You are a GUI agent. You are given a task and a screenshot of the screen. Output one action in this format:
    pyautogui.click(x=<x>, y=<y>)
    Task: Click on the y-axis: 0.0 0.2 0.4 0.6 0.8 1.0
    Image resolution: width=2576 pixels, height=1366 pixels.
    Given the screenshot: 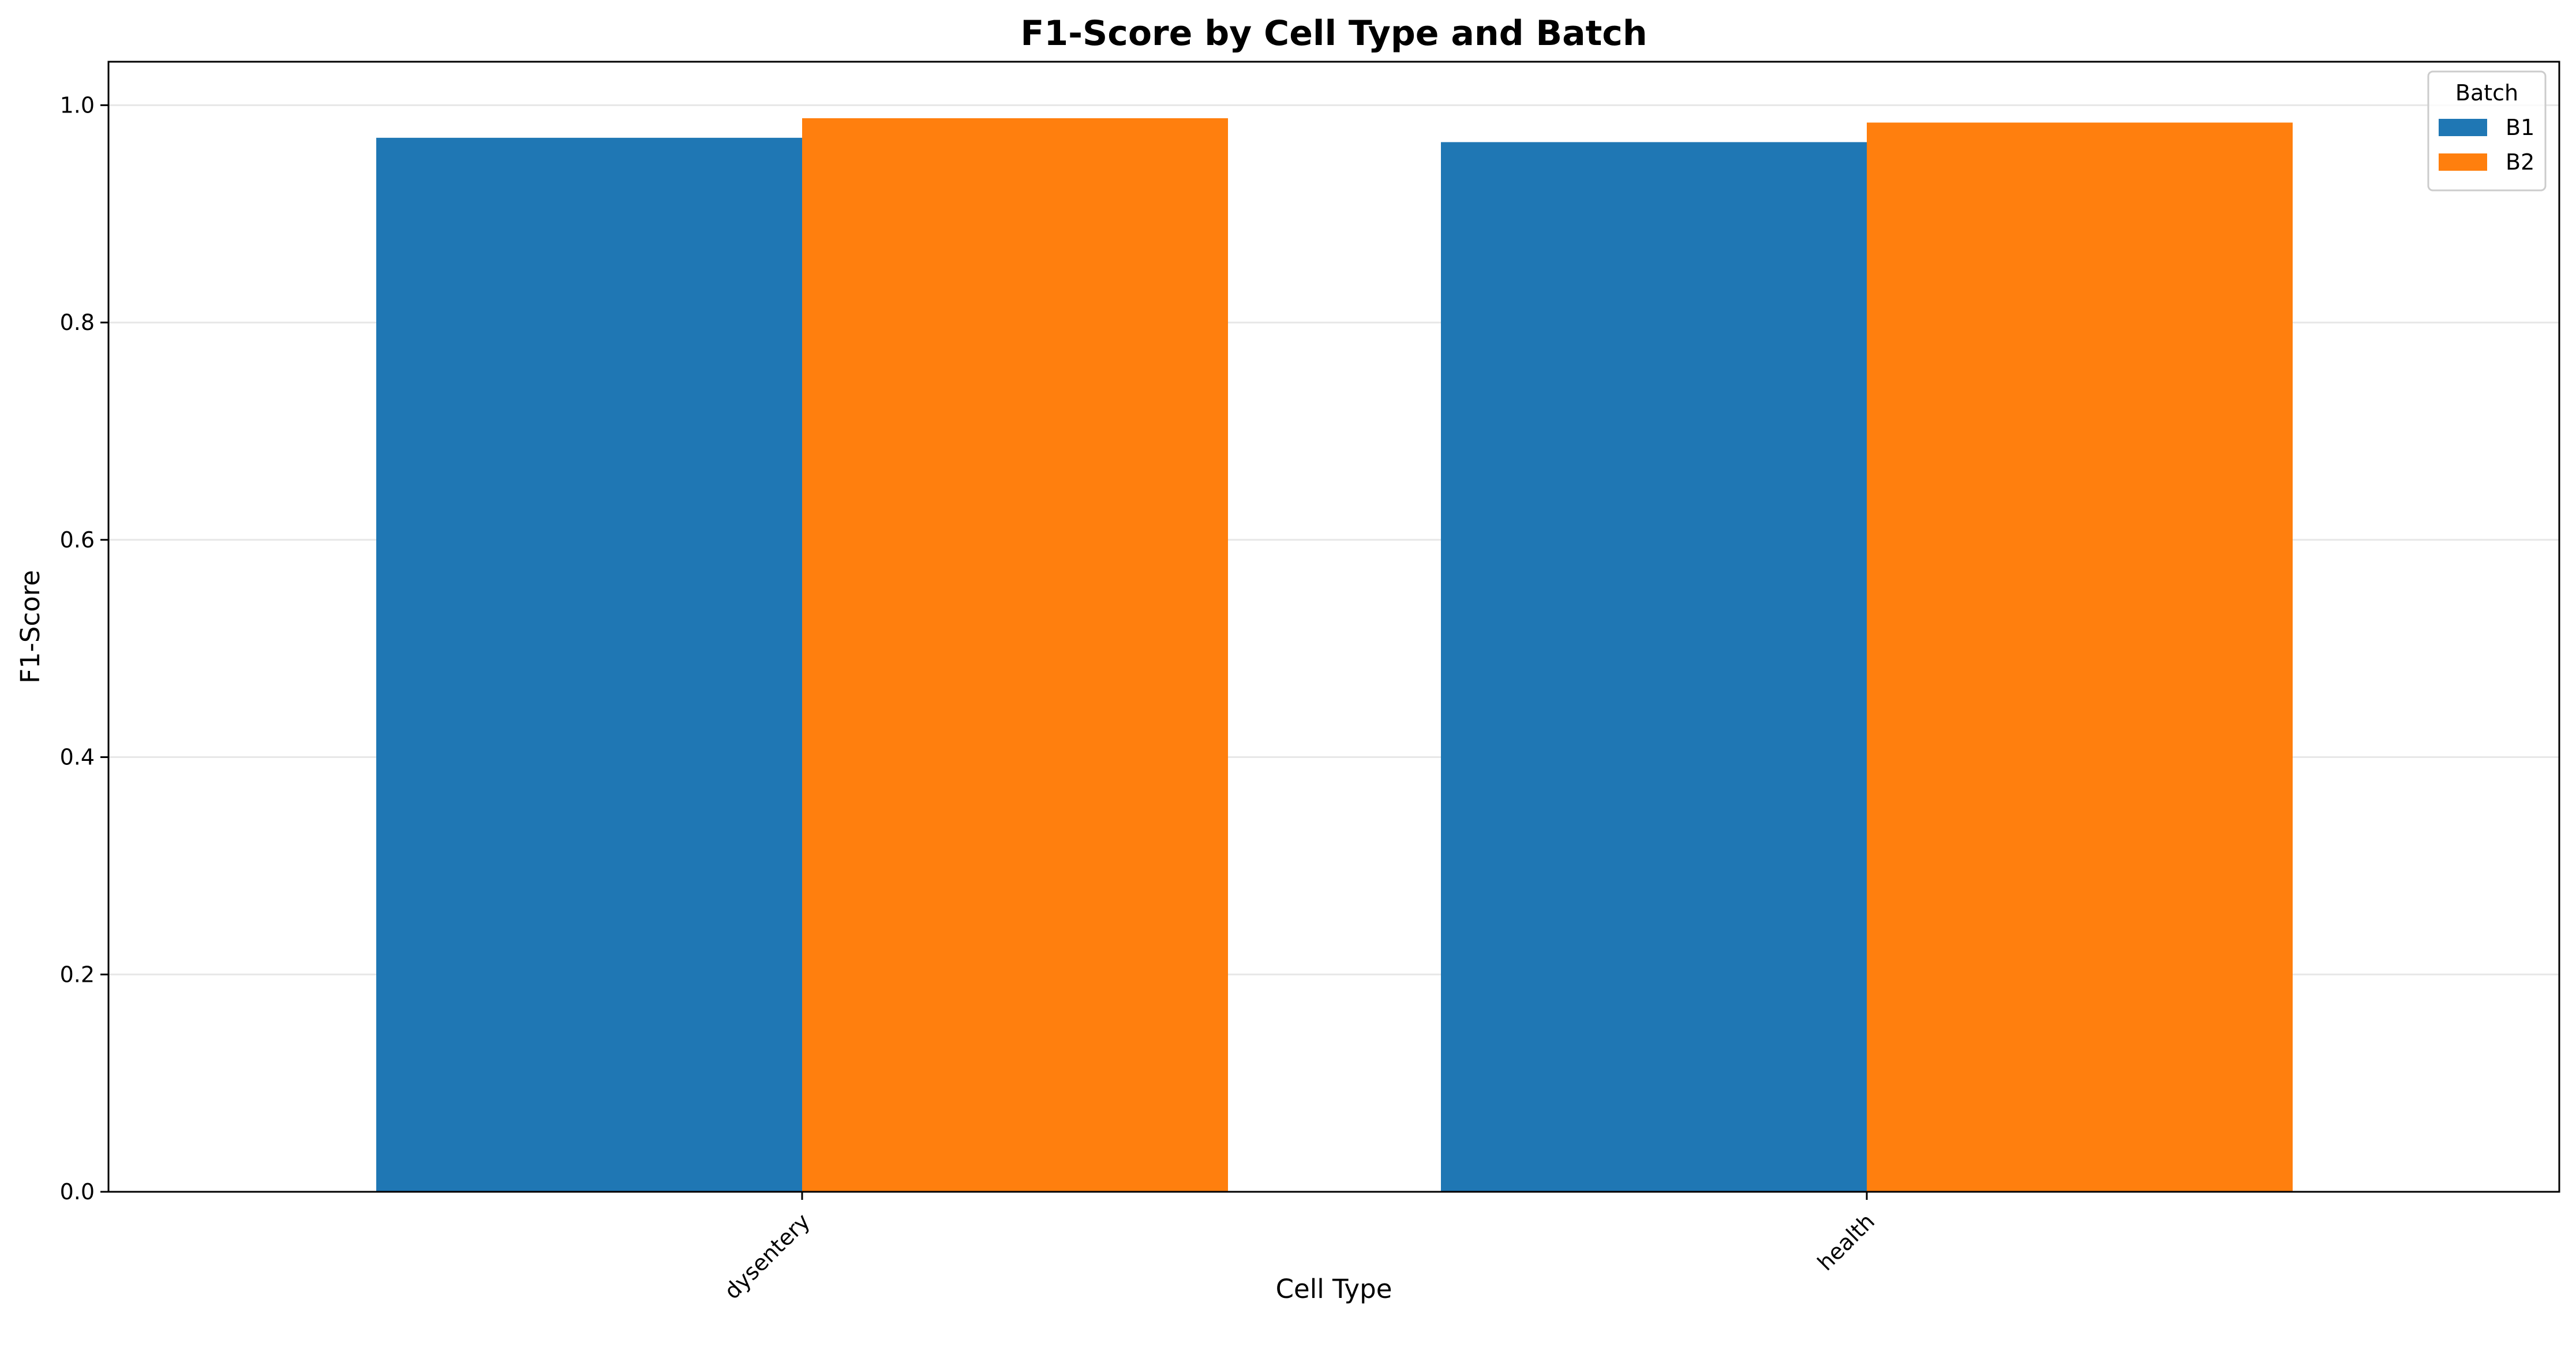 What is the action you would take?
    pyautogui.click(x=84, y=648)
    